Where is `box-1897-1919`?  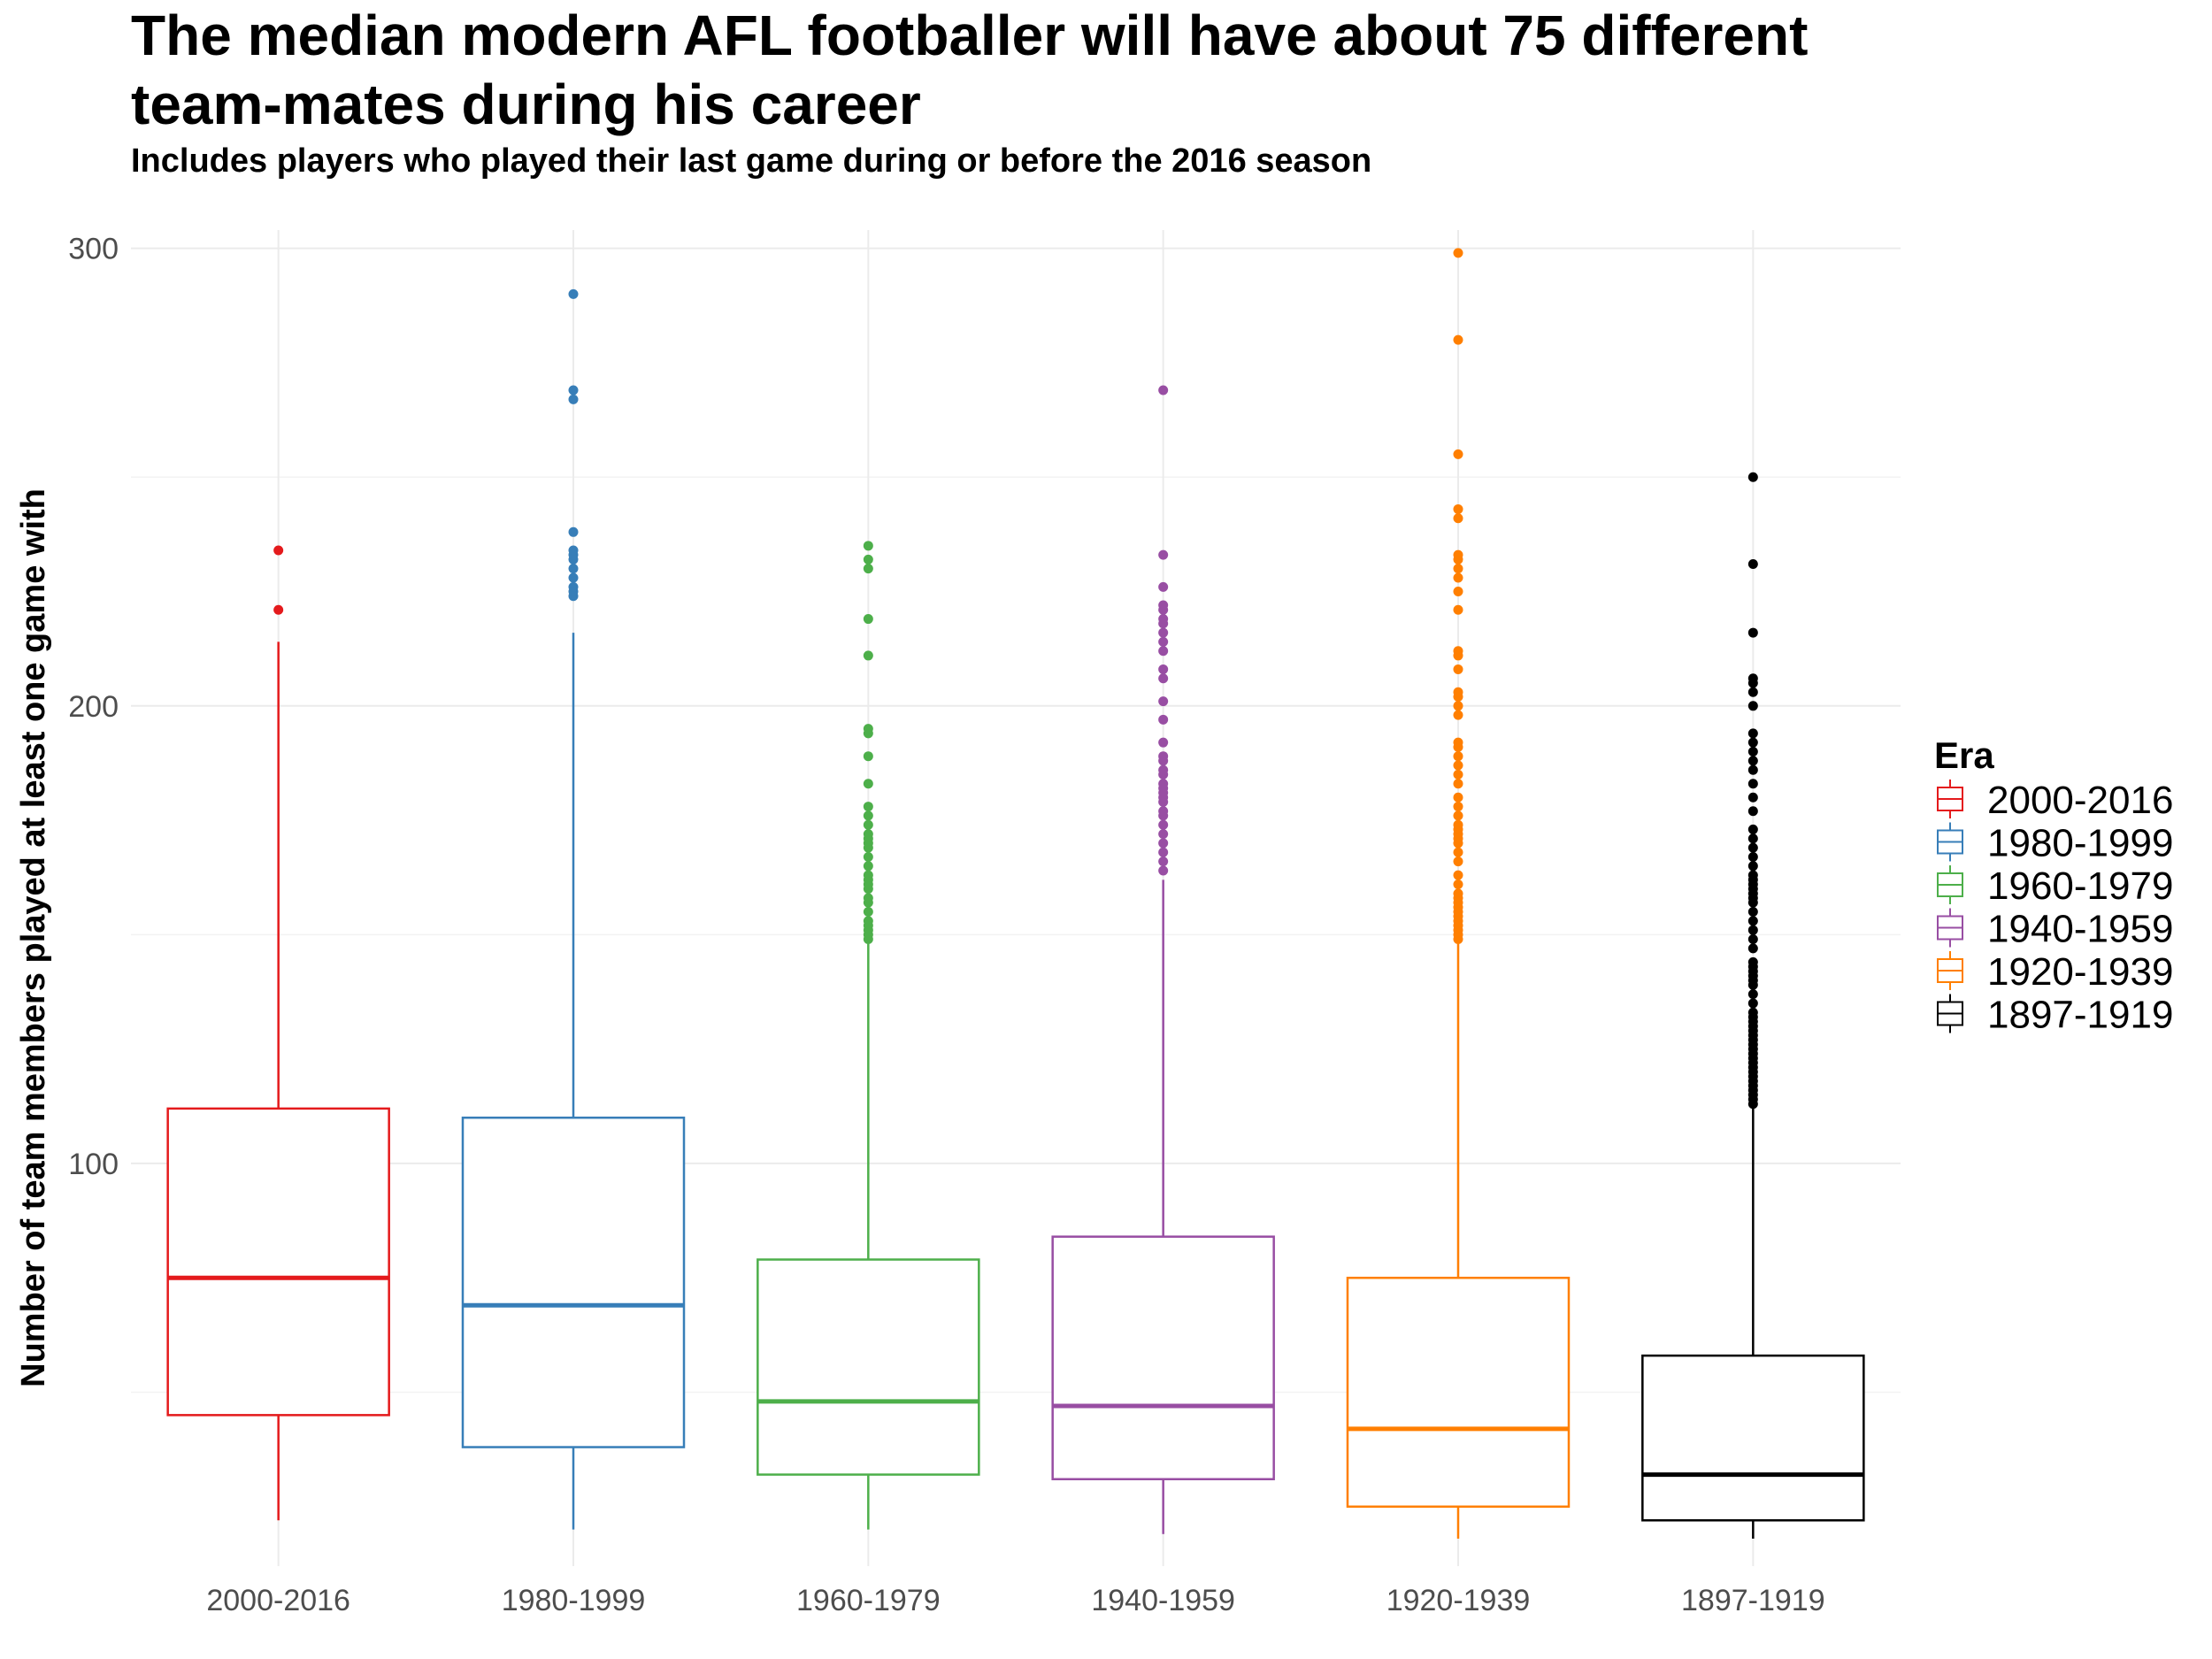
box-1897-1919 is located at coordinates (1753, 1006).